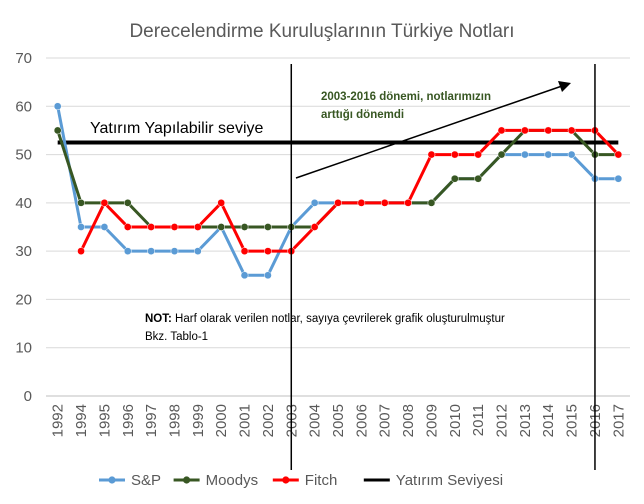  What do you see at coordinates (385, 420) in the screenshot?
I see `x-tick-label: 2007` at bounding box center [385, 420].